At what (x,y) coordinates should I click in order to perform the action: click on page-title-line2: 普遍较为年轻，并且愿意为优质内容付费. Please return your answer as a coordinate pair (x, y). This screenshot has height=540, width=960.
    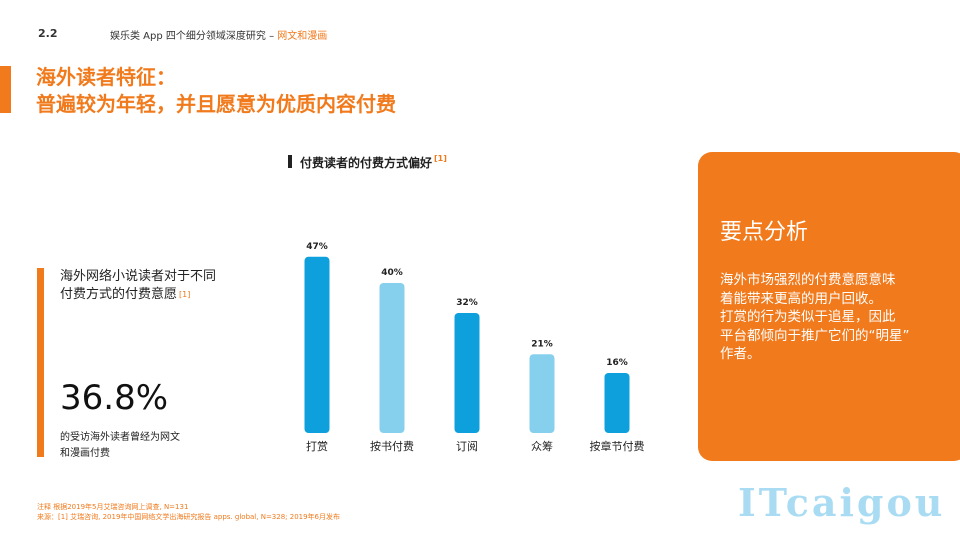
    Looking at the image, I should click on (216, 104).